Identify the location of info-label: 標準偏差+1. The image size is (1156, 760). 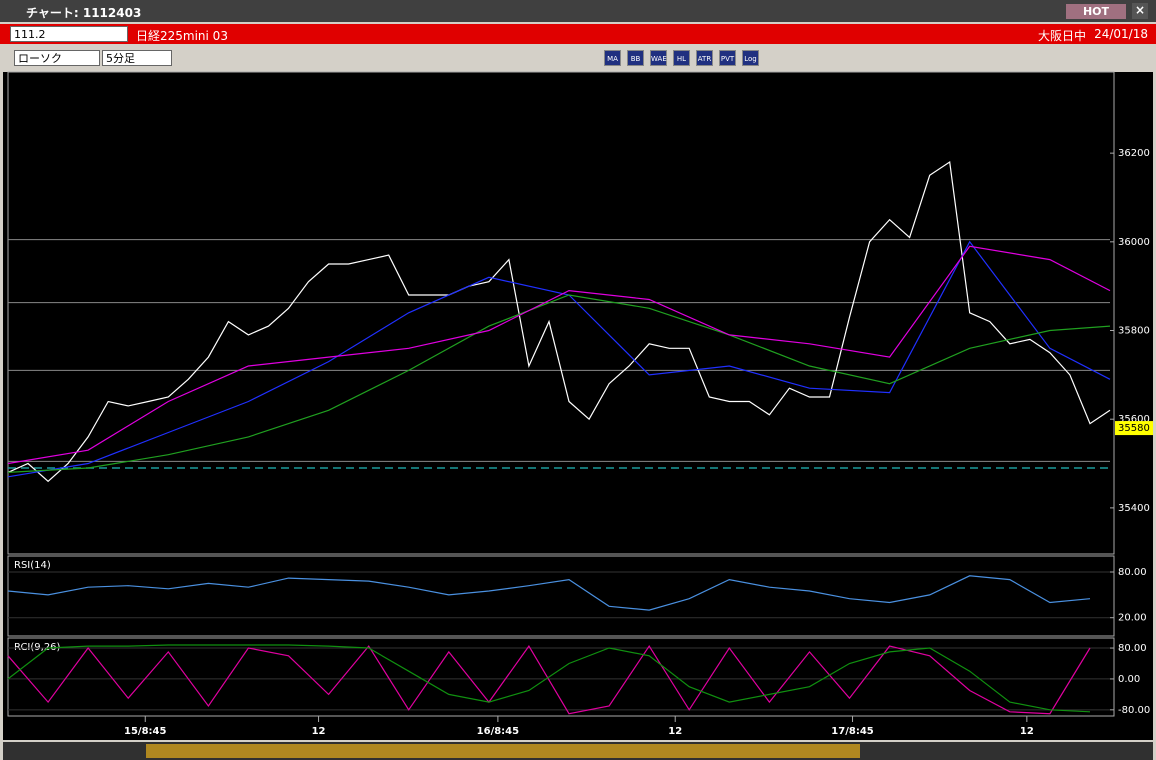
(34, 252).